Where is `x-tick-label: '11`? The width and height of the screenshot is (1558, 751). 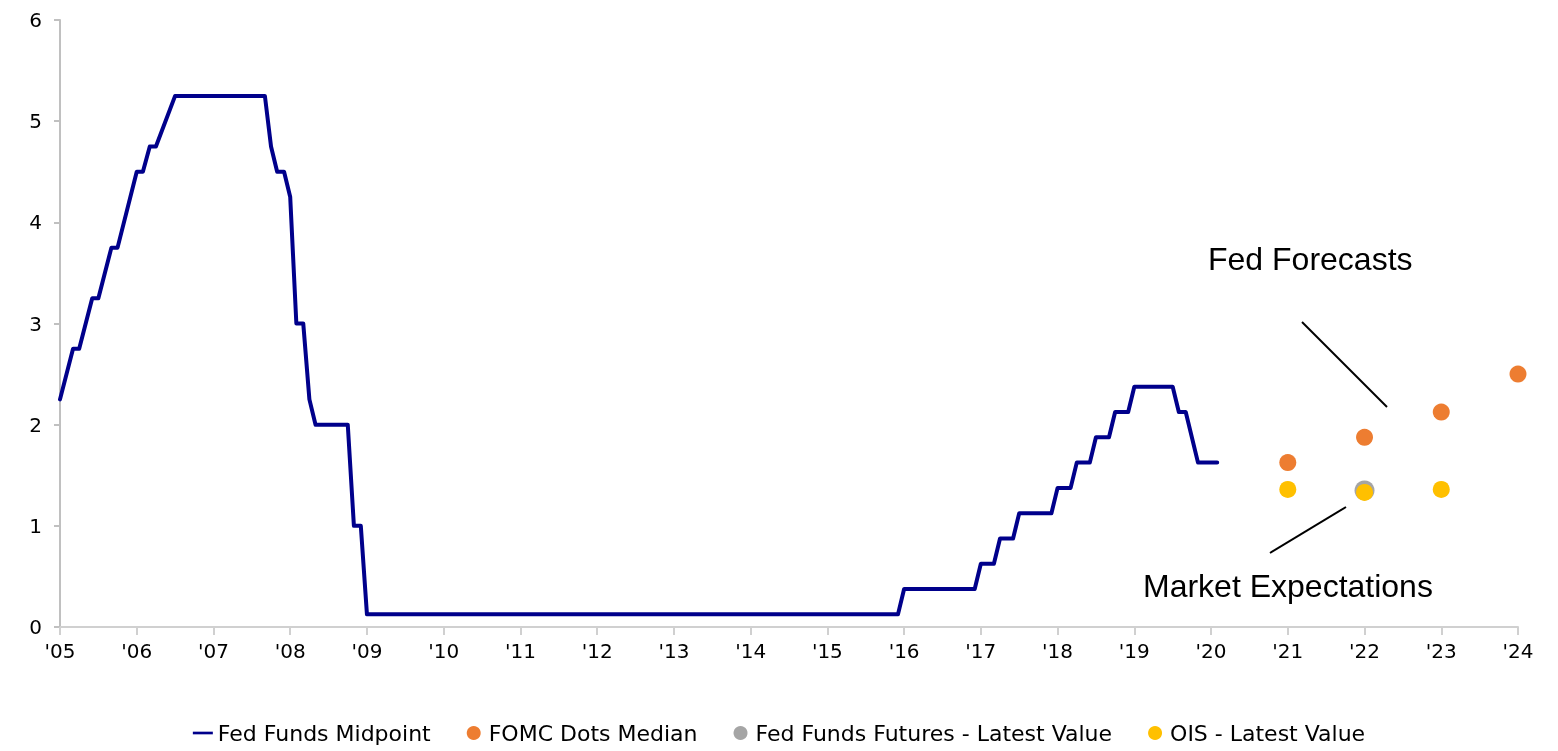 x-tick-label: '11 is located at coordinates (520, 651).